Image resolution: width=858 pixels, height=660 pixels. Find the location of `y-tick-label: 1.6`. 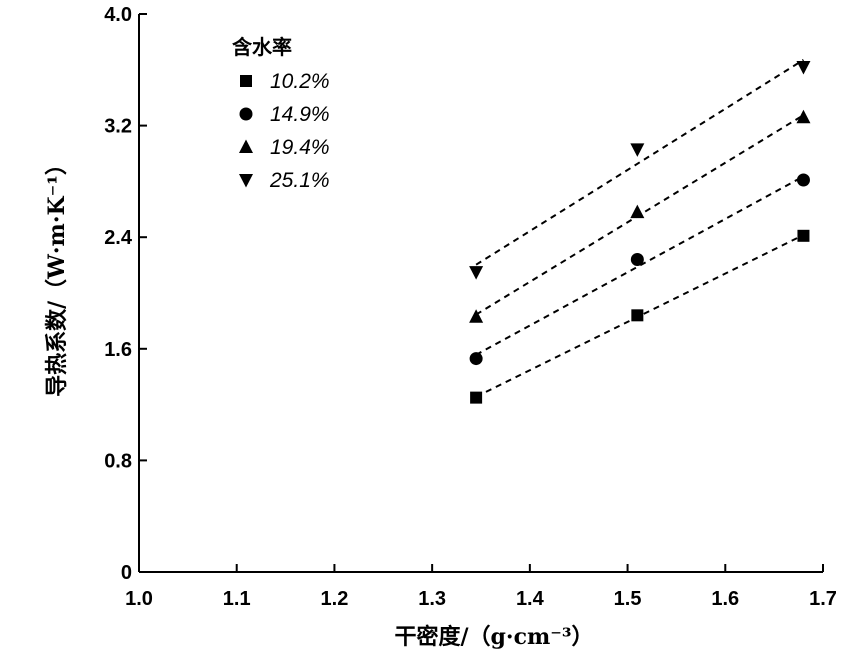

y-tick-label: 1.6 is located at coordinates (118, 350).